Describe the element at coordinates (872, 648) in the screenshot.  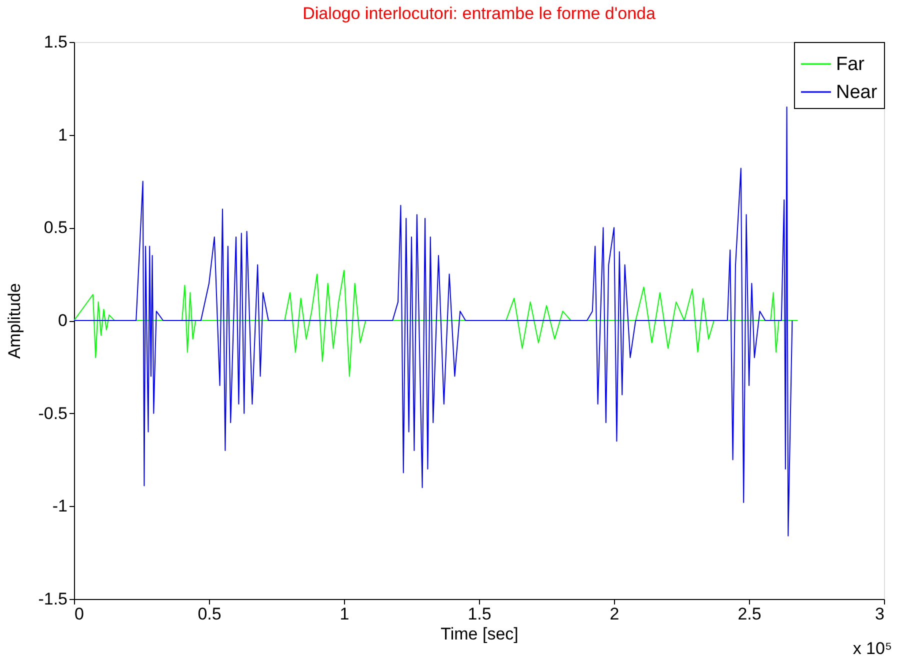
I see `text: x 10⁵` at that location.